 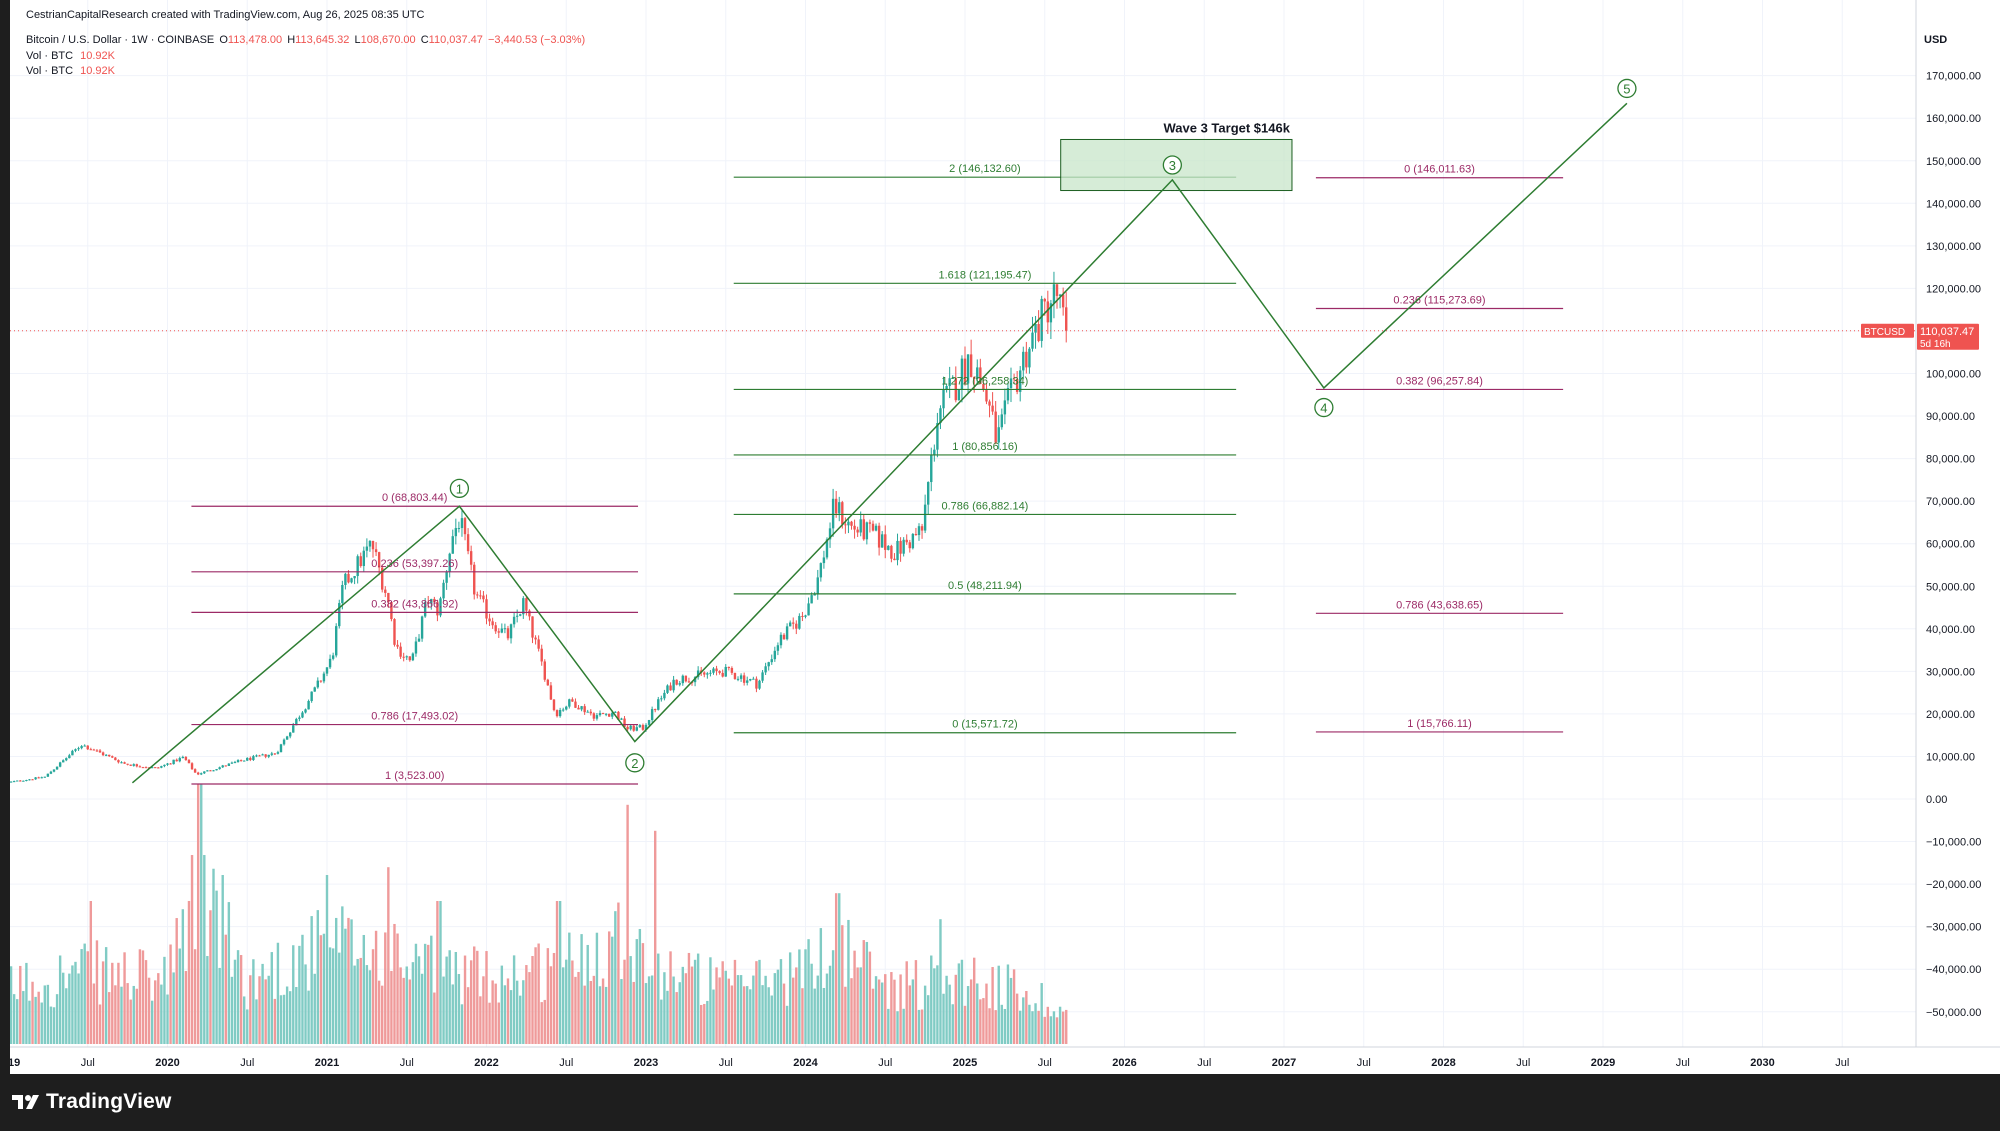 What do you see at coordinates (120, 40) in the screenshot?
I see `symbol-label: Bitcoin / U.S. Dollar · 1W · COINBASE` at bounding box center [120, 40].